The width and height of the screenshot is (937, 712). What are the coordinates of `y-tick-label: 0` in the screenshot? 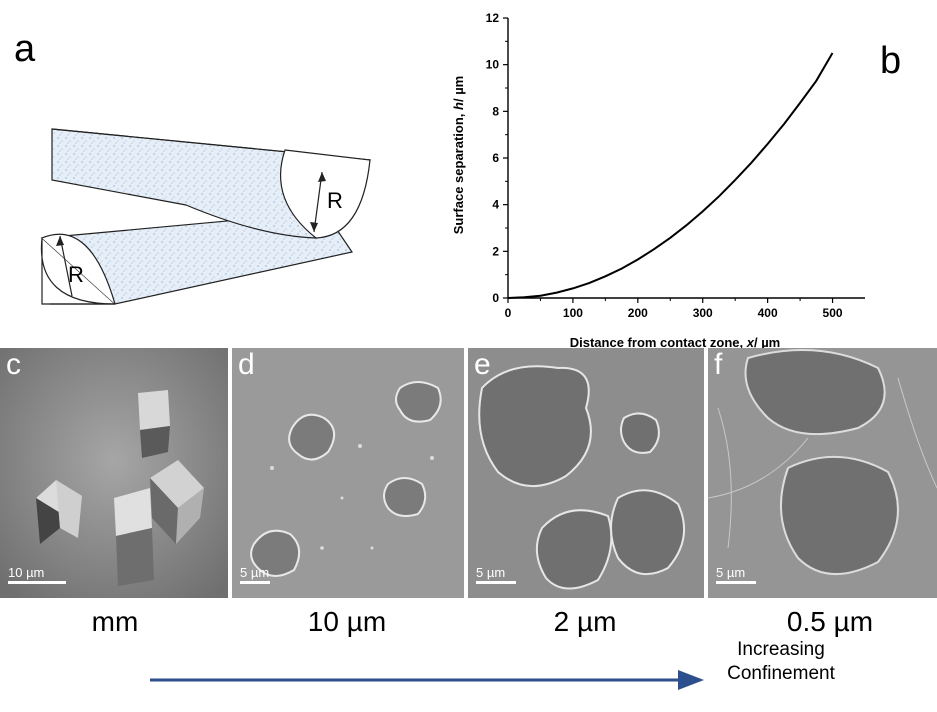 It's located at (495, 298).